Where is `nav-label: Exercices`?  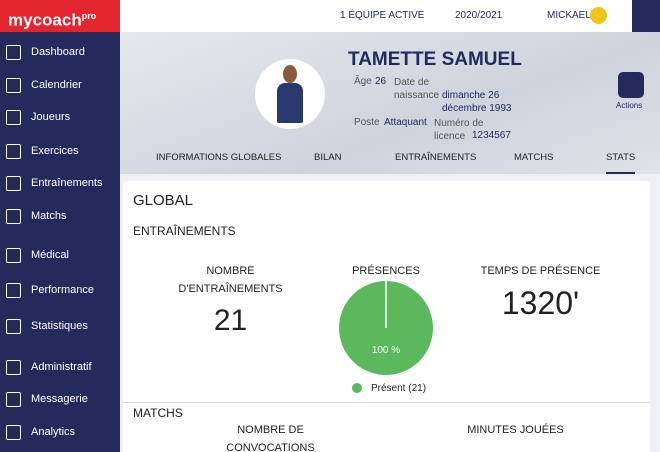
nav-label: Exercices is located at coordinates (55, 151).